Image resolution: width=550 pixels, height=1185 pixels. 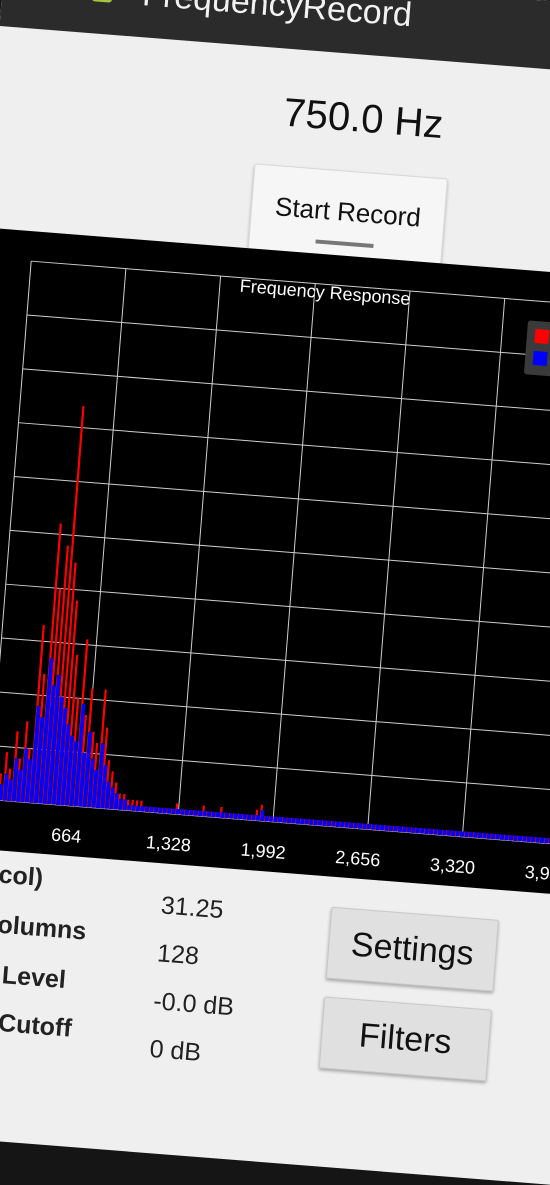 I want to click on x-tick-label: 664, so click(x=66, y=836).